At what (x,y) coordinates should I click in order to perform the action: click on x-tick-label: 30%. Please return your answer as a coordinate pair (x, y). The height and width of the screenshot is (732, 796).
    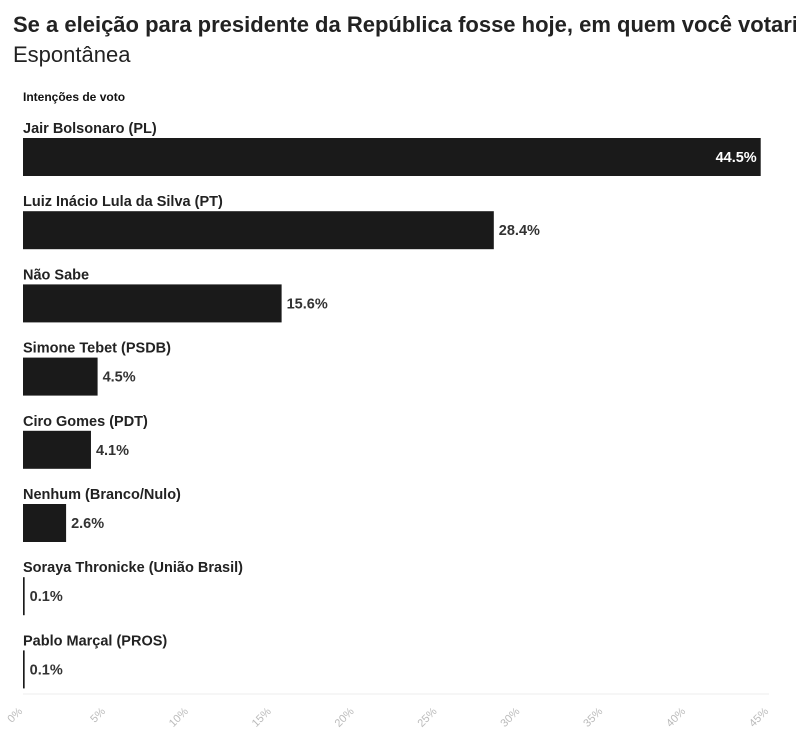
    Looking at the image, I should click on (510, 717).